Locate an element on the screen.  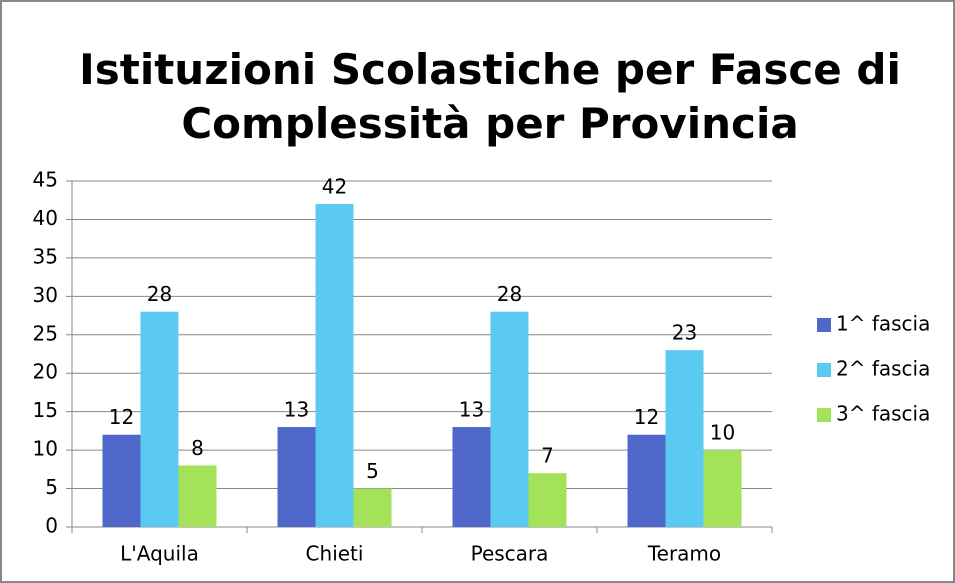
x-tick-label: Pescara is located at coordinates (510, 554).